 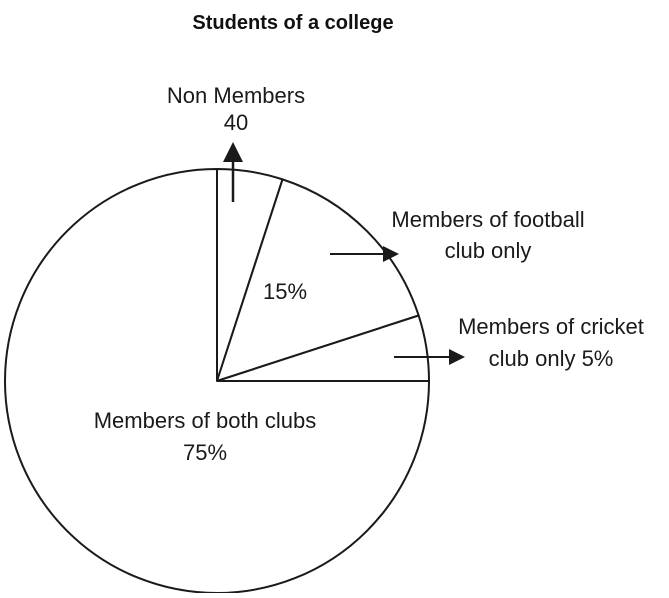 What do you see at coordinates (551, 326) in the screenshot?
I see `cricket-label-line1: Members of cricket` at bounding box center [551, 326].